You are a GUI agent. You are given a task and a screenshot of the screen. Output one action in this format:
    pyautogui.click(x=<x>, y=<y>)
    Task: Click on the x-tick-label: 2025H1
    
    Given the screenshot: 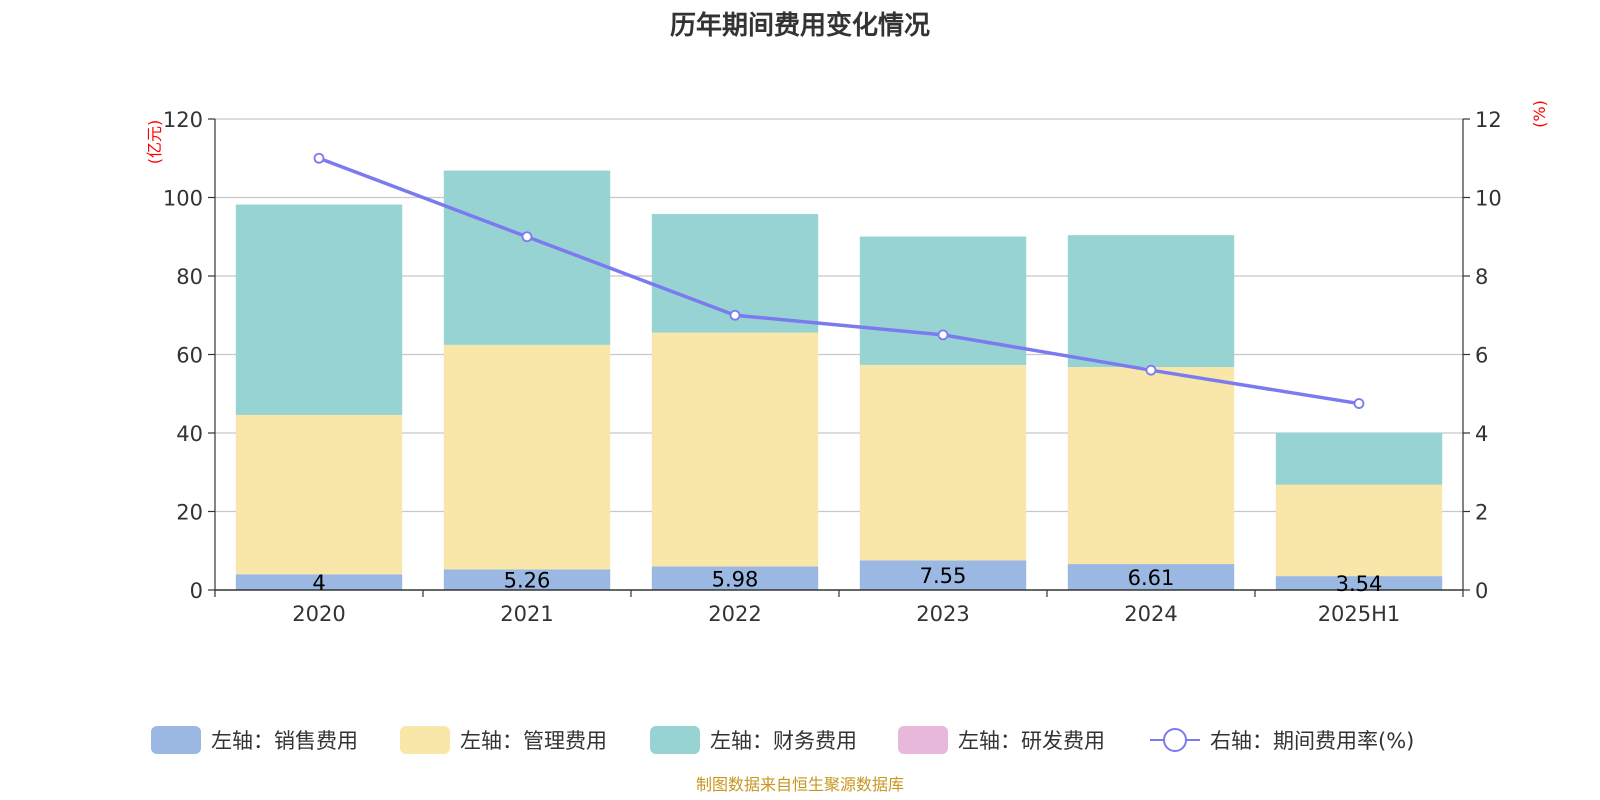 What is the action you would take?
    pyautogui.click(x=1359, y=614)
    